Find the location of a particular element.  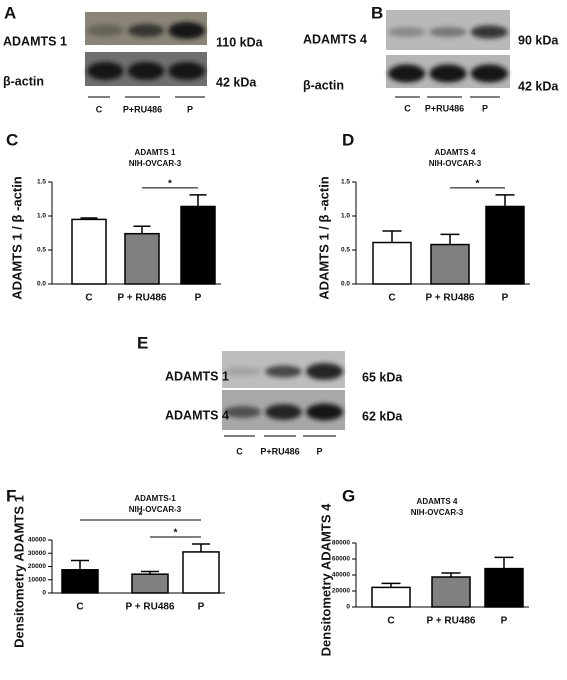

blot-kda-label: 65 kDa is located at coordinates (382, 377).